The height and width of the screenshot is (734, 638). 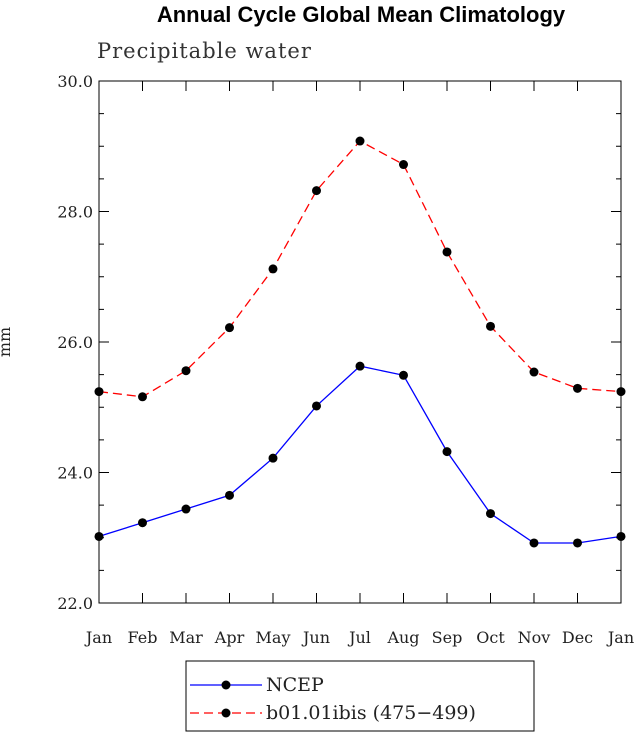 I want to click on legend-label-b01: b01.01ibis (475−499), so click(x=371, y=713).